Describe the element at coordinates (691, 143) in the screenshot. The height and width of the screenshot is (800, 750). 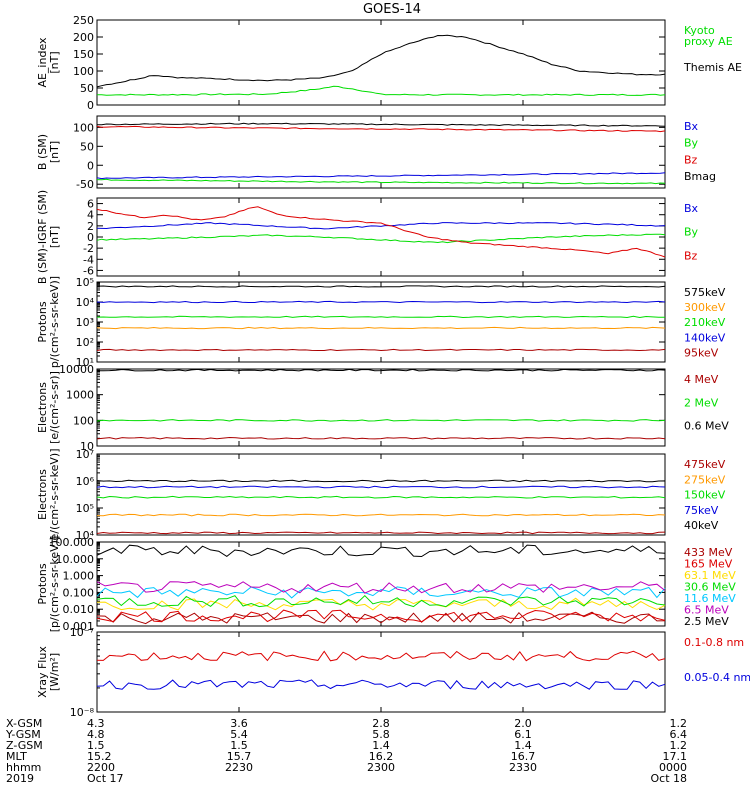
I see `legend-label: By` at that location.